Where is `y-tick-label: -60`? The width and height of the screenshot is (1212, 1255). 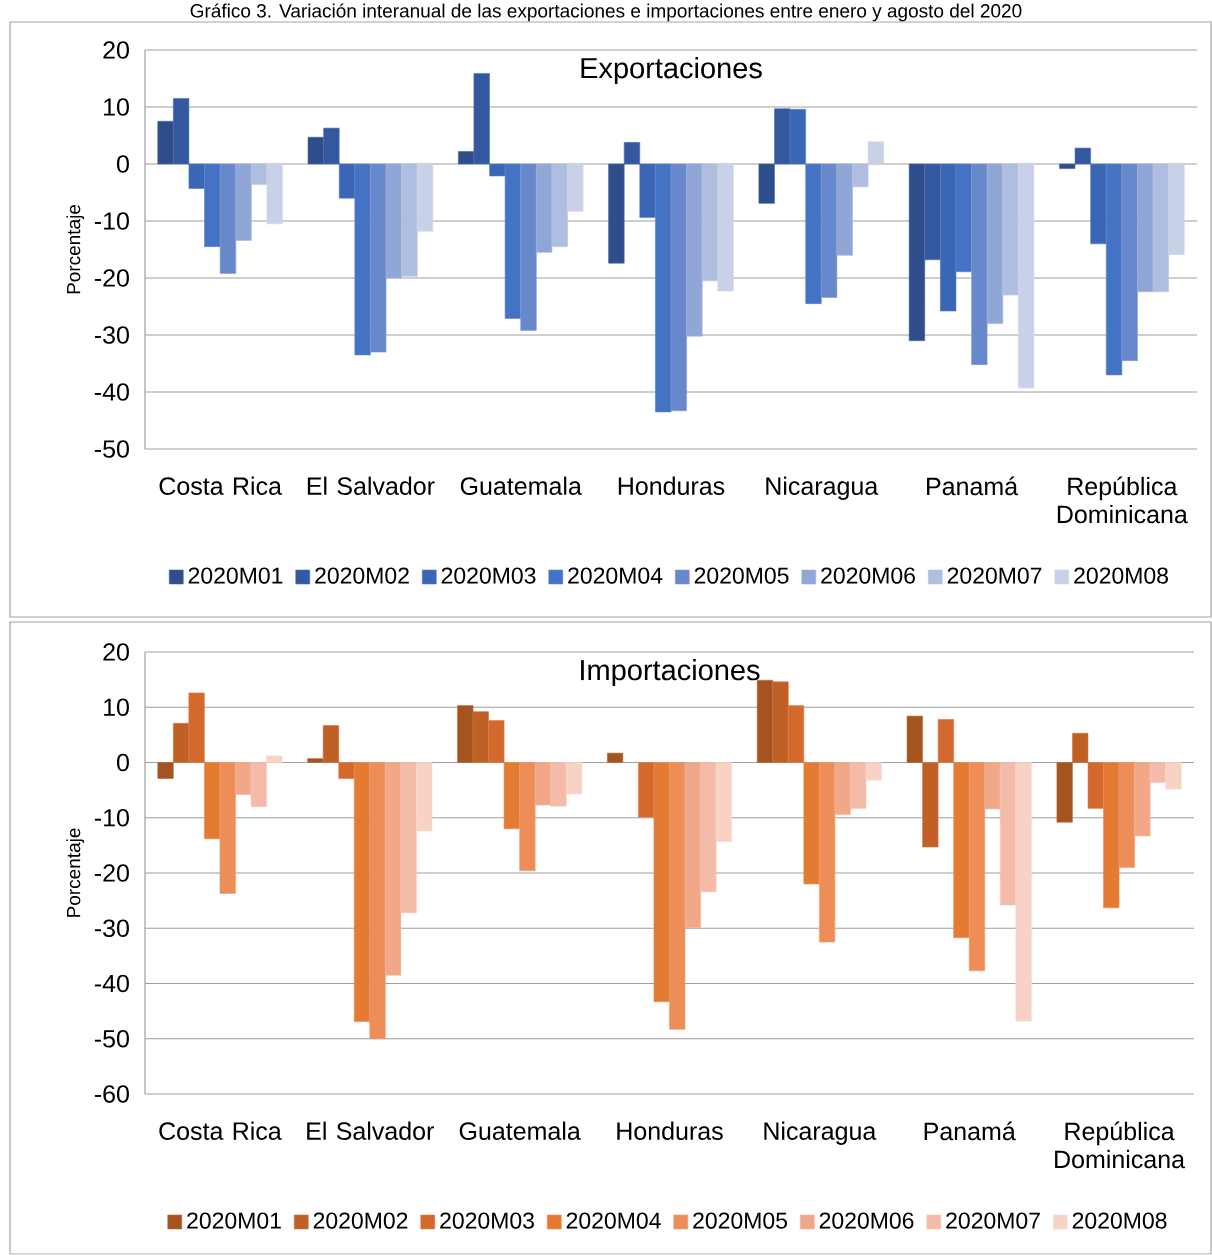 y-tick-label: -60 is located at coordinates (111, 1094).